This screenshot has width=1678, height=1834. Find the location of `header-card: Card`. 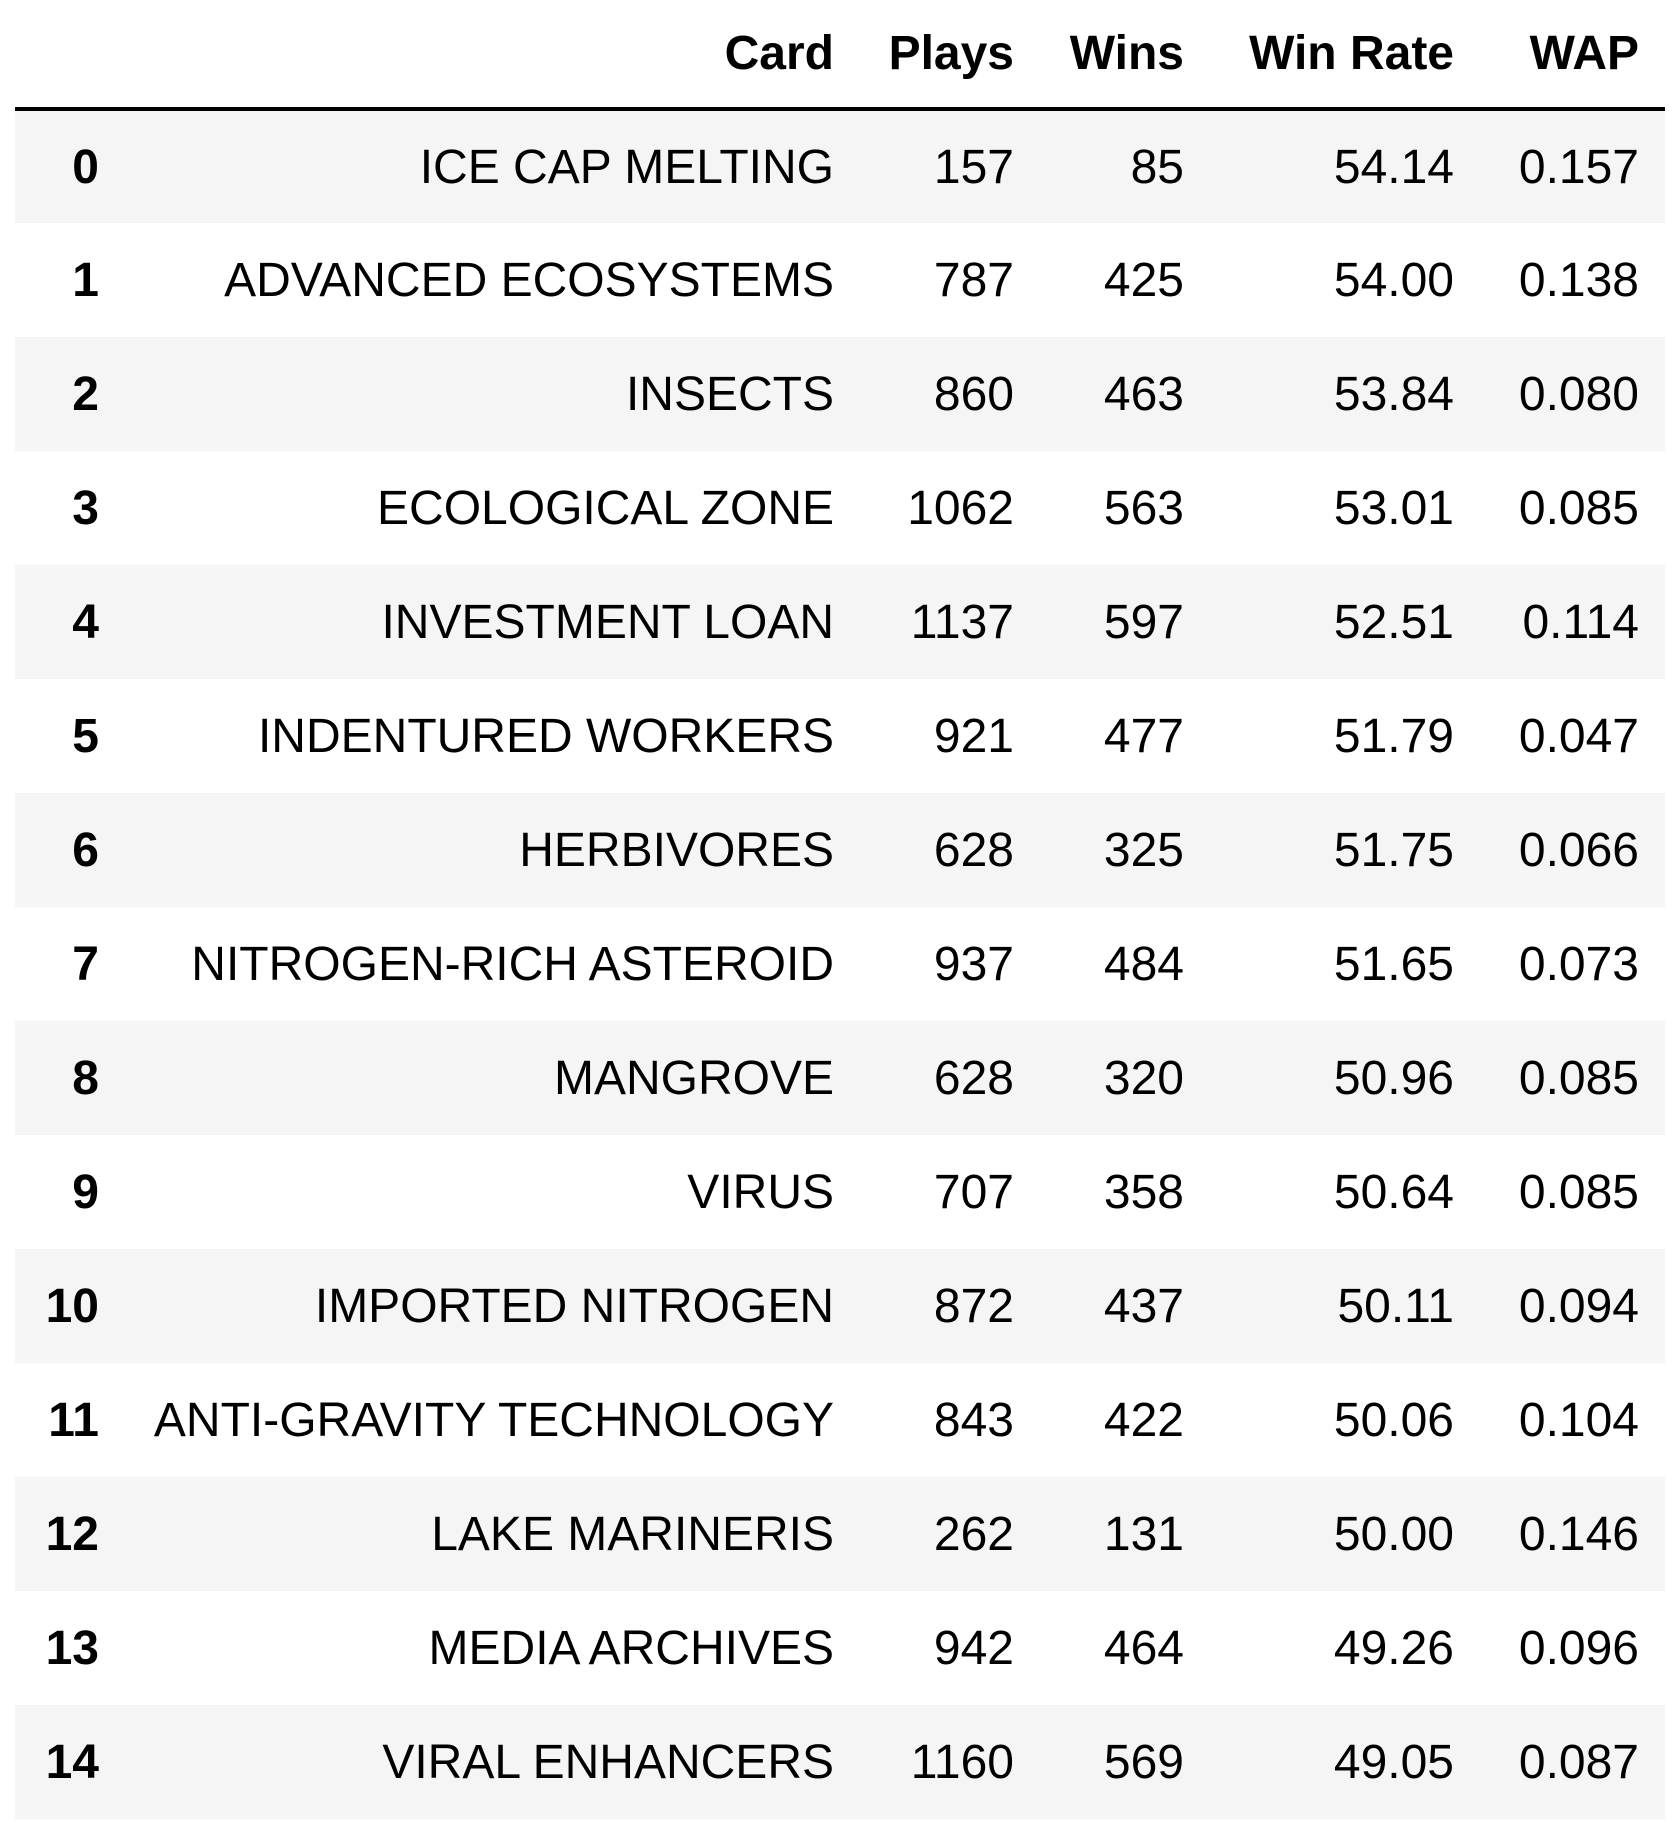

header-card: Card is located at coordinates (492, 55).